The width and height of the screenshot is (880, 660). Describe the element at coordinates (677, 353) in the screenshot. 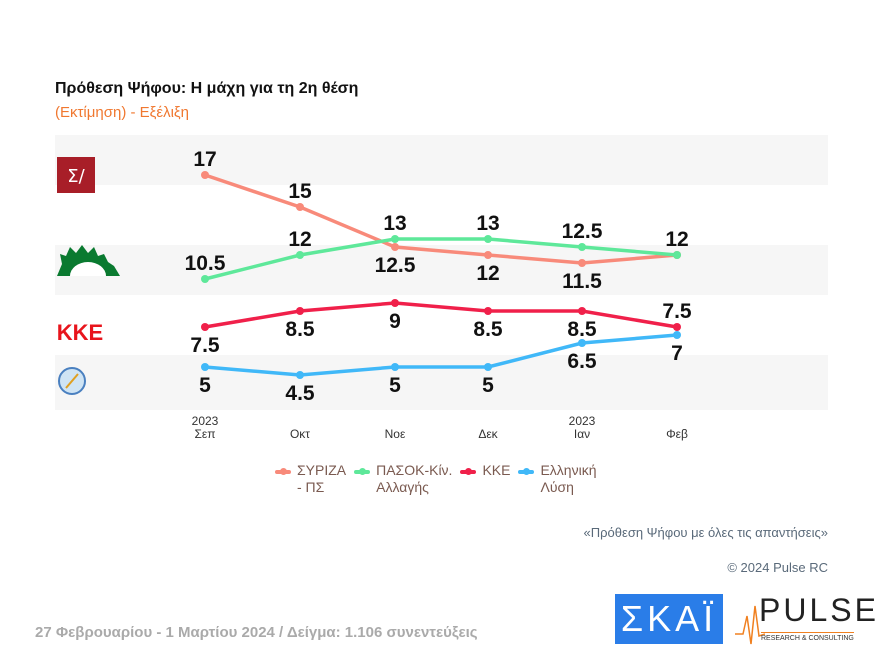

I see `data-label: 7` at that location.